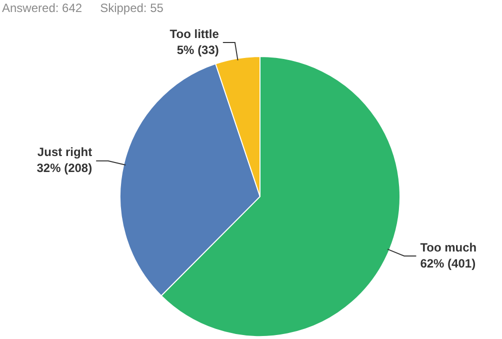  I want to click on data-label: 32% (208), so click(64, 168).